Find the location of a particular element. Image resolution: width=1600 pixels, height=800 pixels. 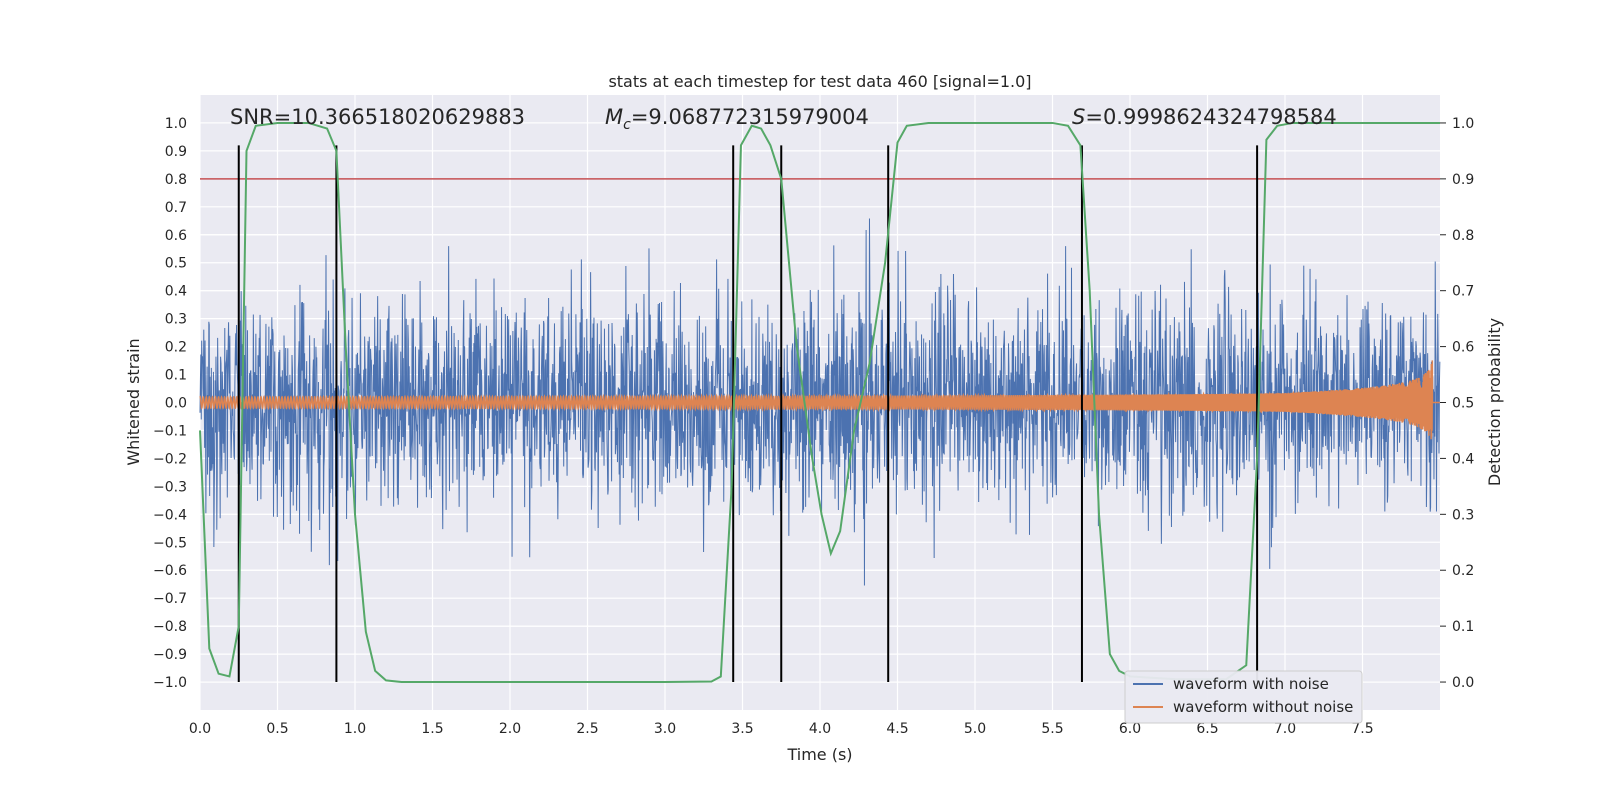

chirp-mass-value: =9.068772315979004 is located at coordinates (750, 117).